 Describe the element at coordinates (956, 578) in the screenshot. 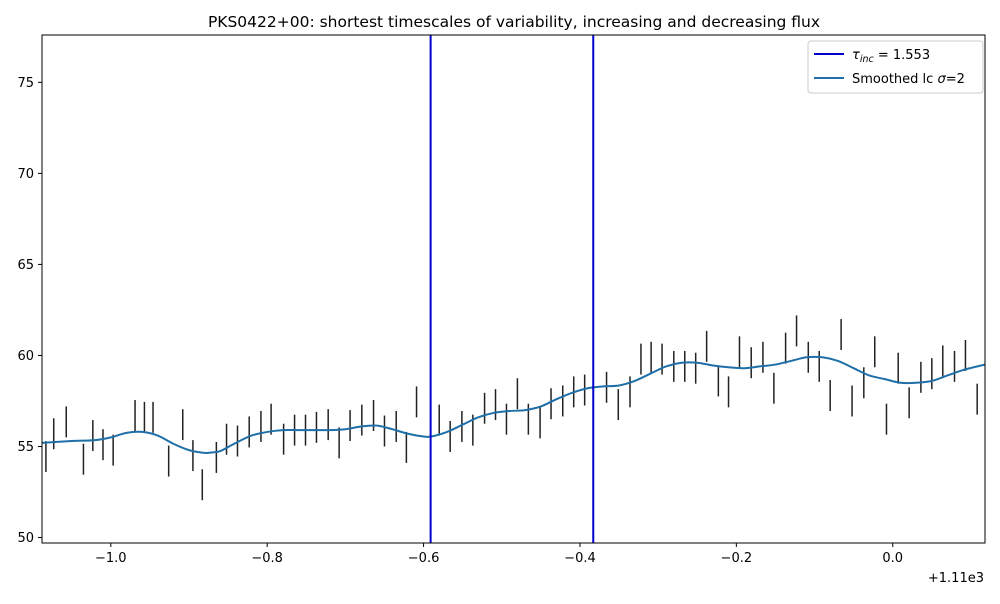

I see `x-offset-text: +1.11e3` at that location.